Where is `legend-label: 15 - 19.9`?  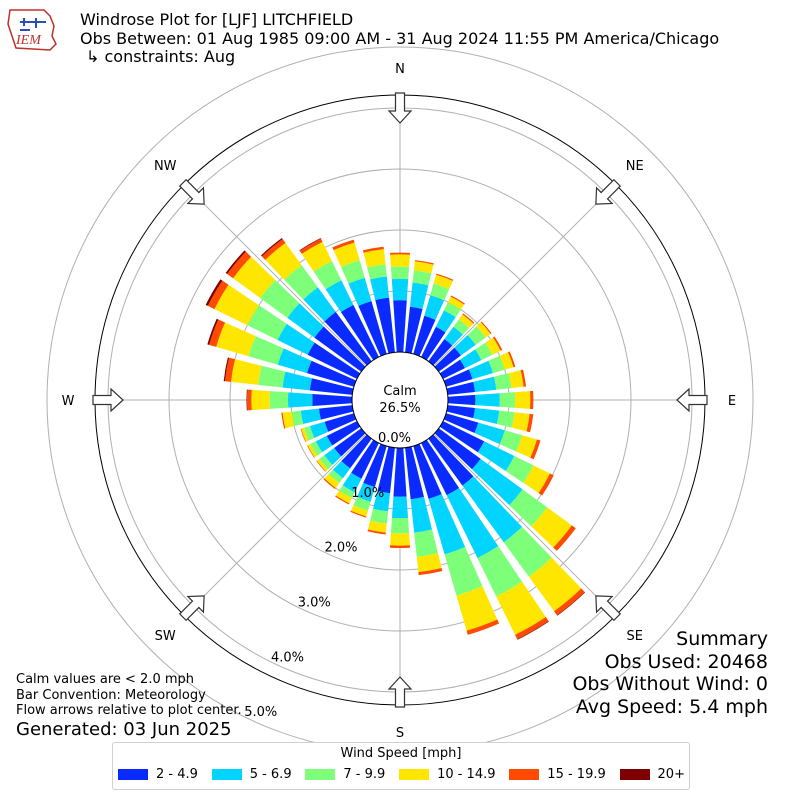
legend-label: 15 - 19.9 is located at coordinates (576, 774).